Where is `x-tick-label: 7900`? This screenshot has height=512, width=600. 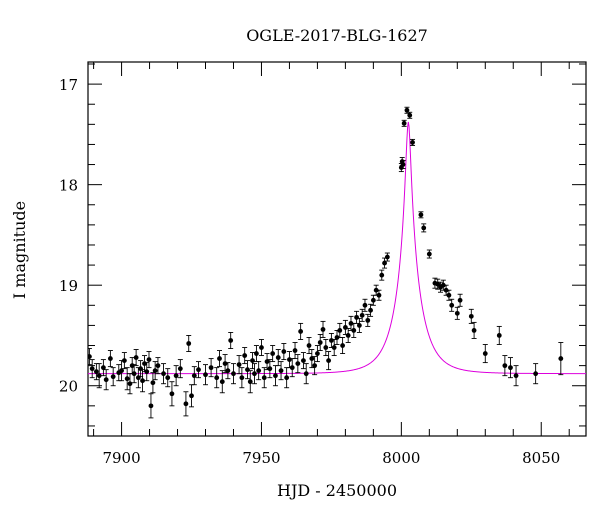 x-tick-label: 7900 is located at coordinates (121, 458).